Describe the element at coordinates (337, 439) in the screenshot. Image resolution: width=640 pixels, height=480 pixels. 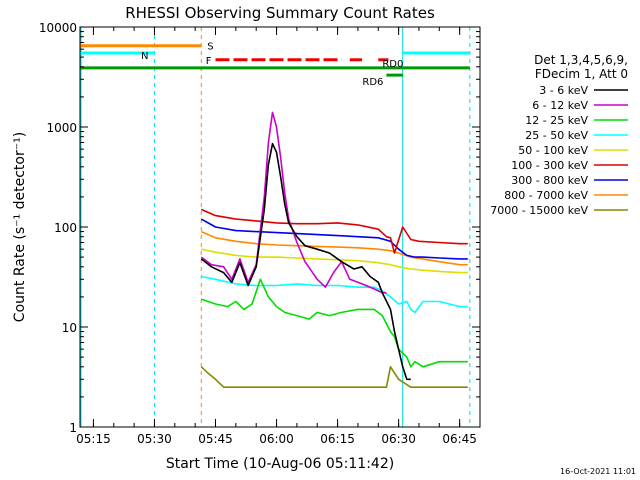
I see `x-tick-label: 06:15` at that location.